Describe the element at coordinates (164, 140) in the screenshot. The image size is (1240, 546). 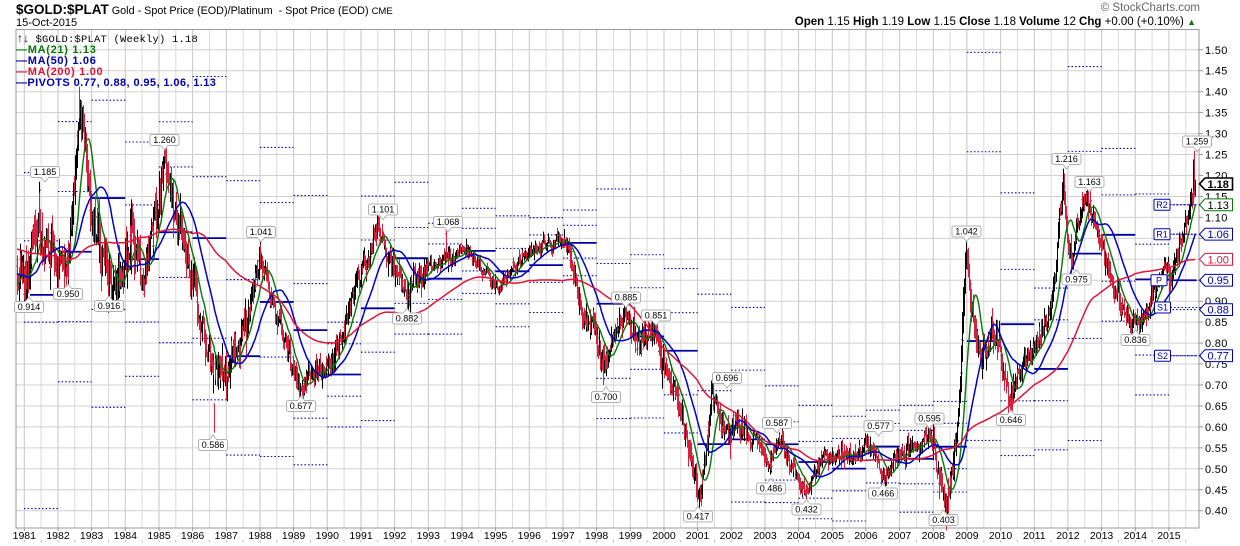
I see `svg-text: 1.260` at that location.